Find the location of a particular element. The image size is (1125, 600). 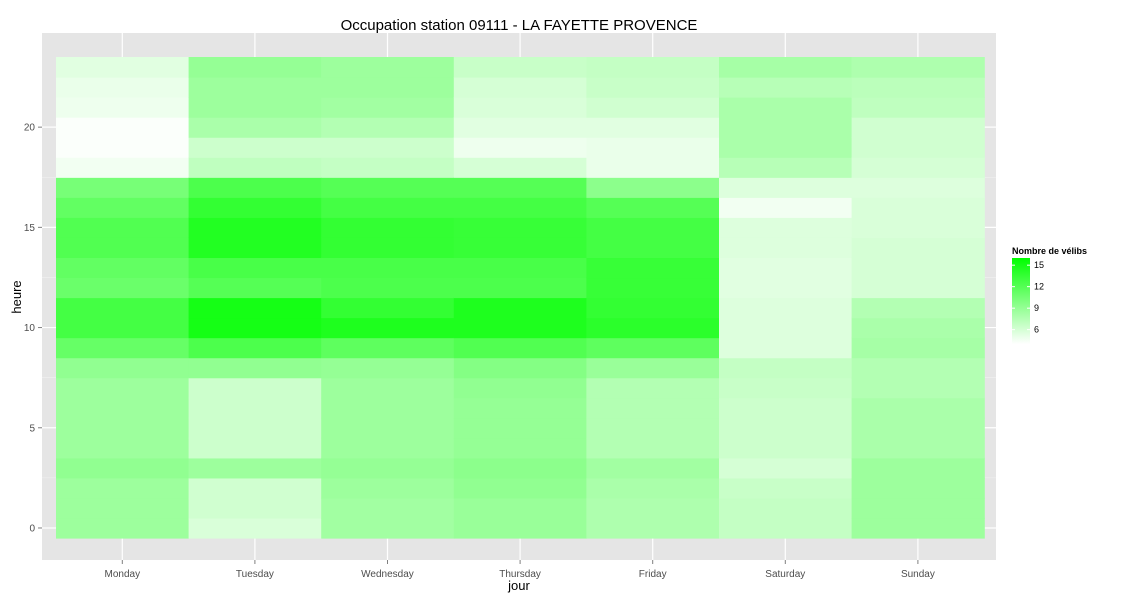

legend-label: 9 is located at coordinates (1036, 308).